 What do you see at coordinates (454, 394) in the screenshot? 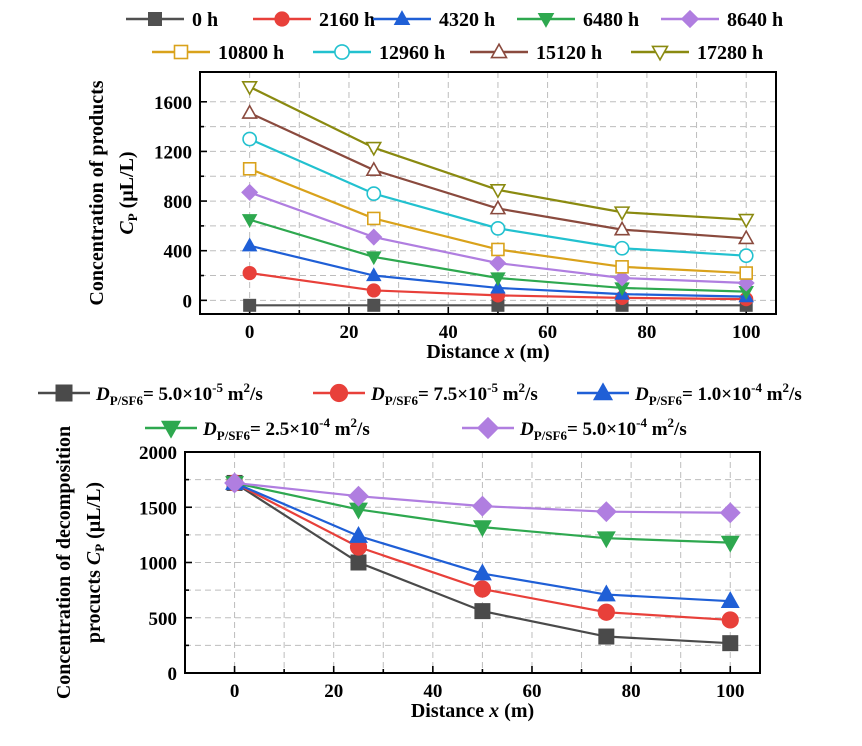
I see `legend-label: DP/SF6= 7.5×10-5 m2/s` at bounding box center [454, 394].